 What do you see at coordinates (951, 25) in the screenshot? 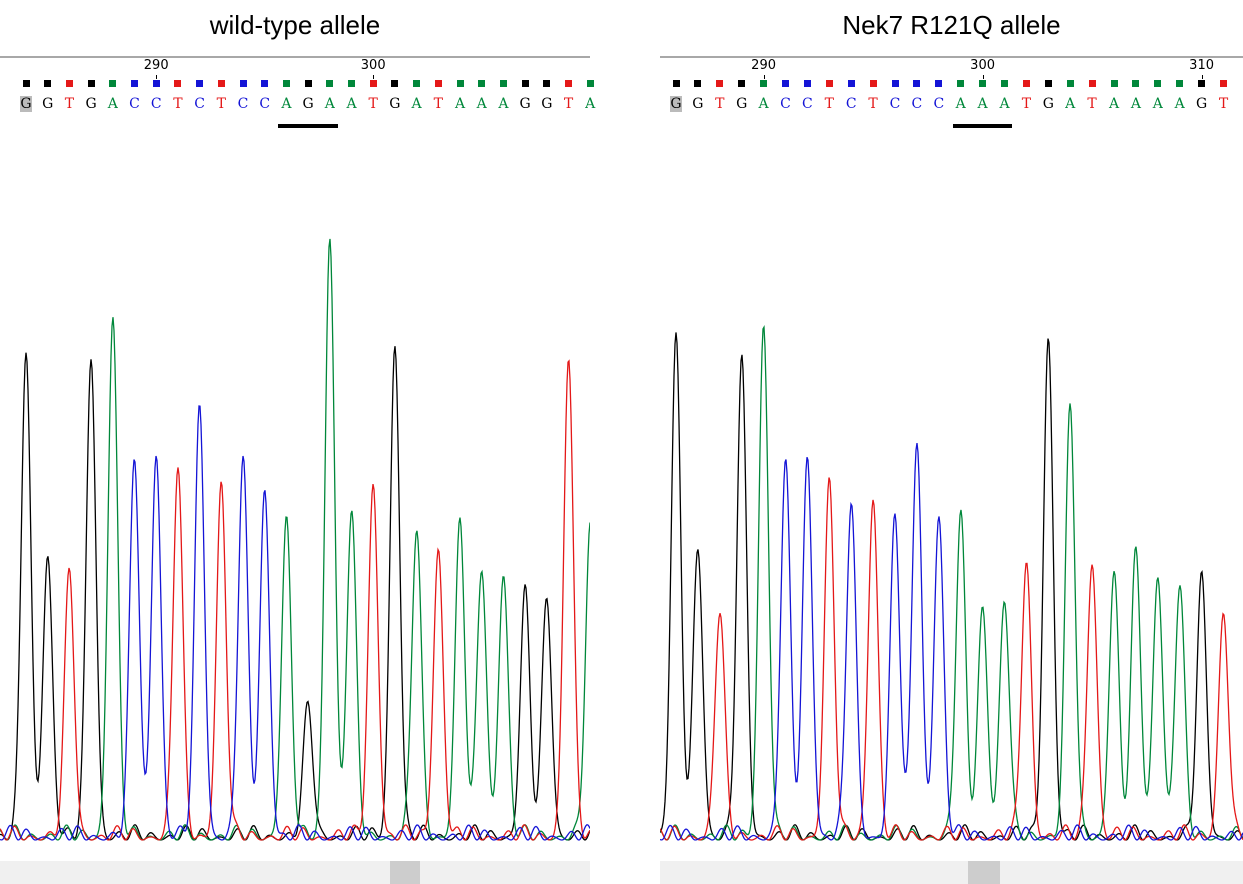
I see `panel-title: Nek7 R121Q allele` at bounding box center [951, 25].